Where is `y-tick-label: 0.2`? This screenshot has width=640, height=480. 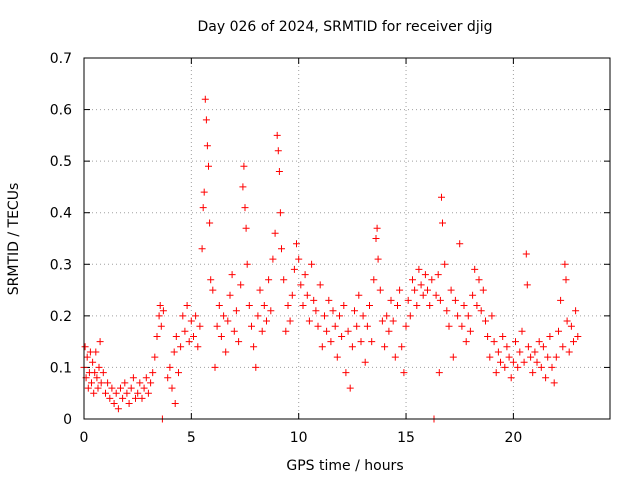 y-tick-label: 0.2 is located at coordinates (61, 317).